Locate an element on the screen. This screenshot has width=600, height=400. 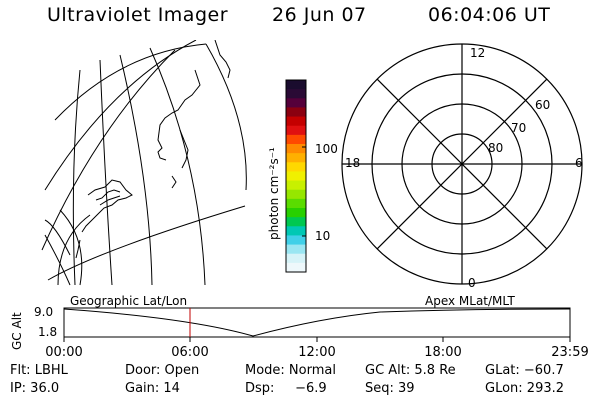
glon-info: GLon: 293.2 is located at coordinates (525, 388).